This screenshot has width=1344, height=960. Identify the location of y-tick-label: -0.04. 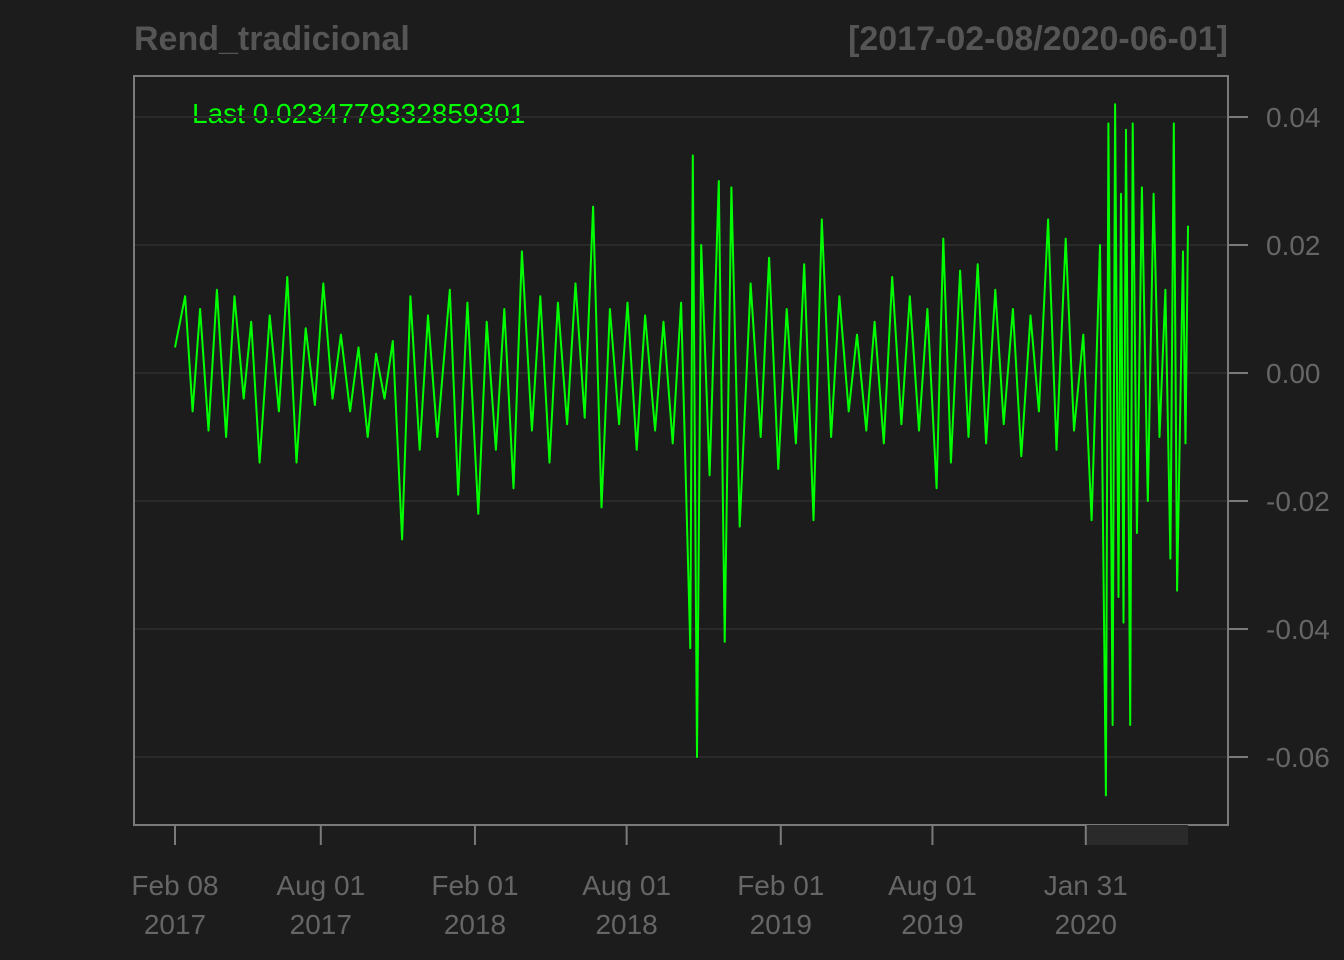
(1298, 629).